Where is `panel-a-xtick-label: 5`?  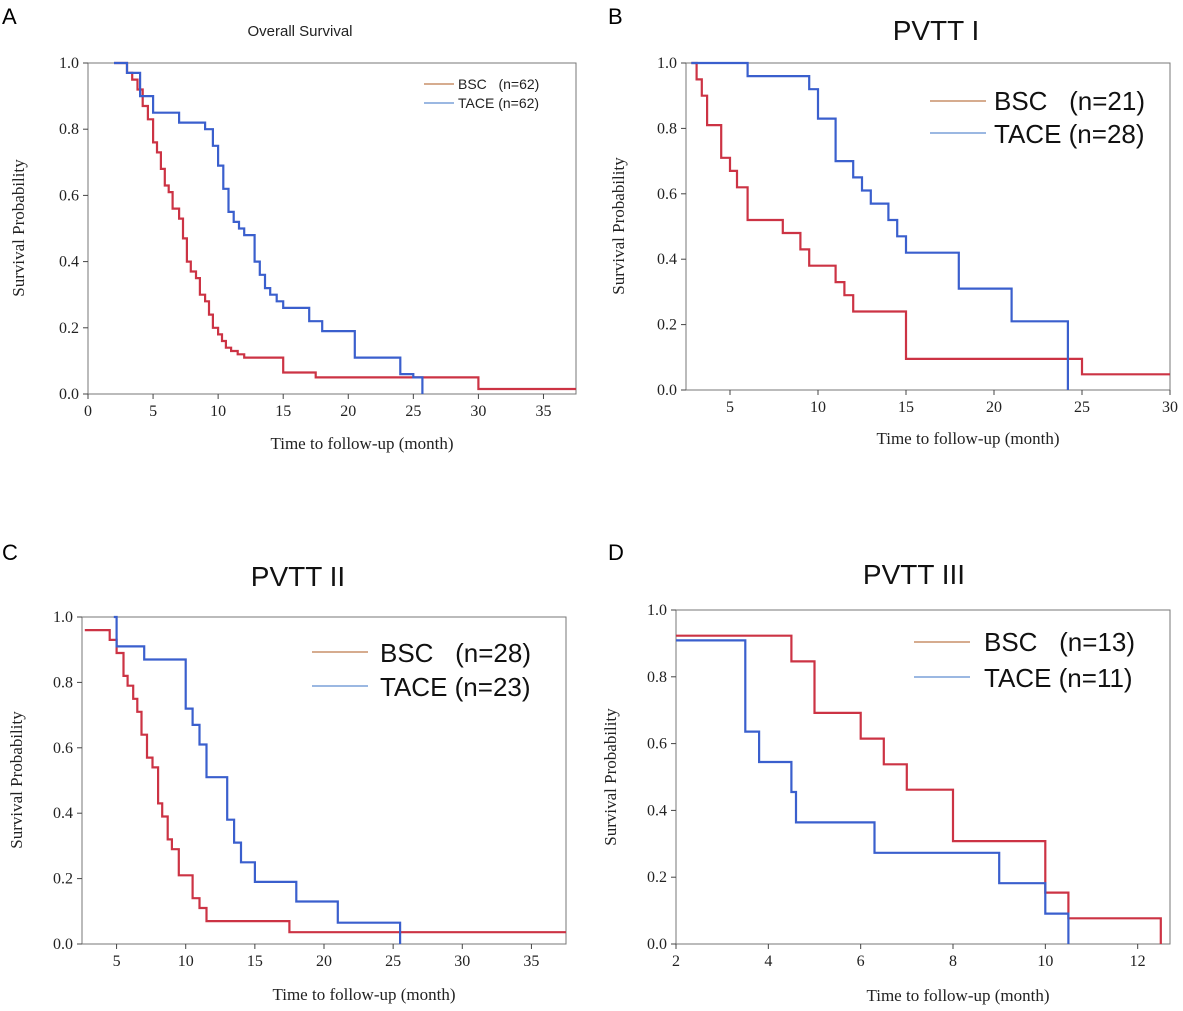
panel-a-xtick-label: 5 is located at coordinates (153, 411).